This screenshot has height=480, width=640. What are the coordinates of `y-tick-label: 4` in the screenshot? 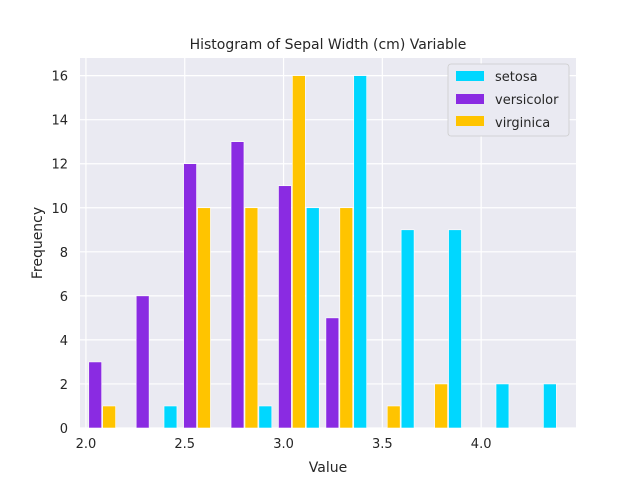 It's located at (64, 341).